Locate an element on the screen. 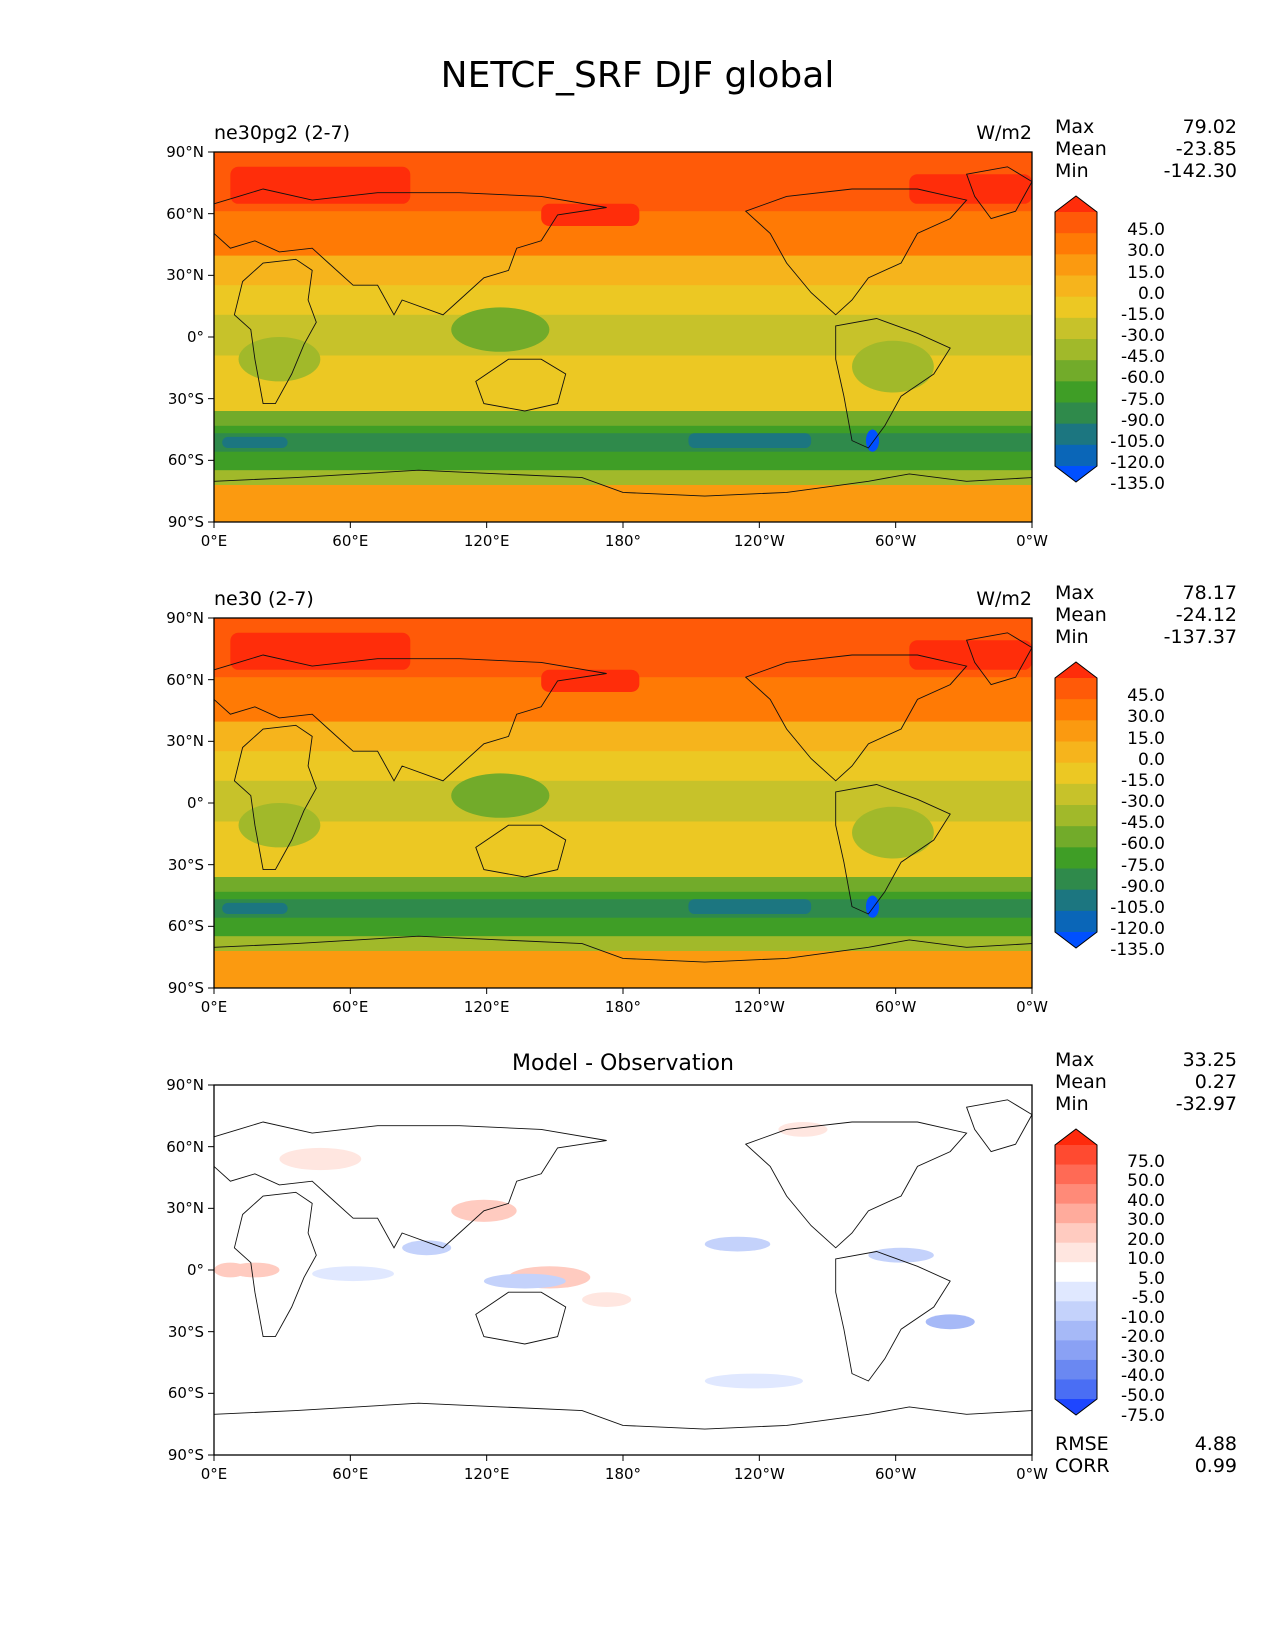 Image resolution: width=1275 pixels, height=1650 pixels. stat-min-label: Min is located at coordinates (1072, 1104).